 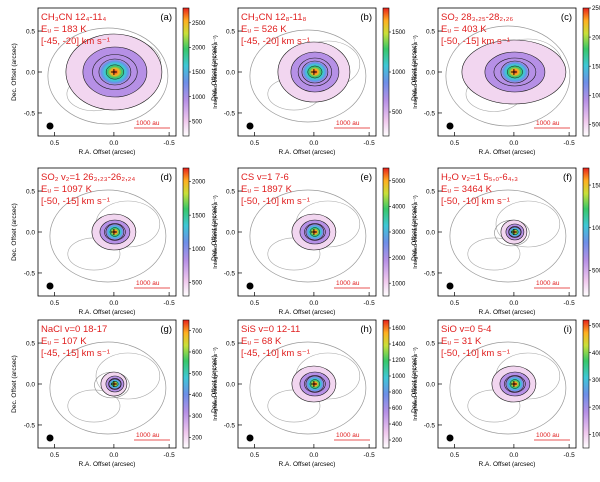 I want to click on line-label: NaCl v=0 18-17, so click(x=74, y=329).